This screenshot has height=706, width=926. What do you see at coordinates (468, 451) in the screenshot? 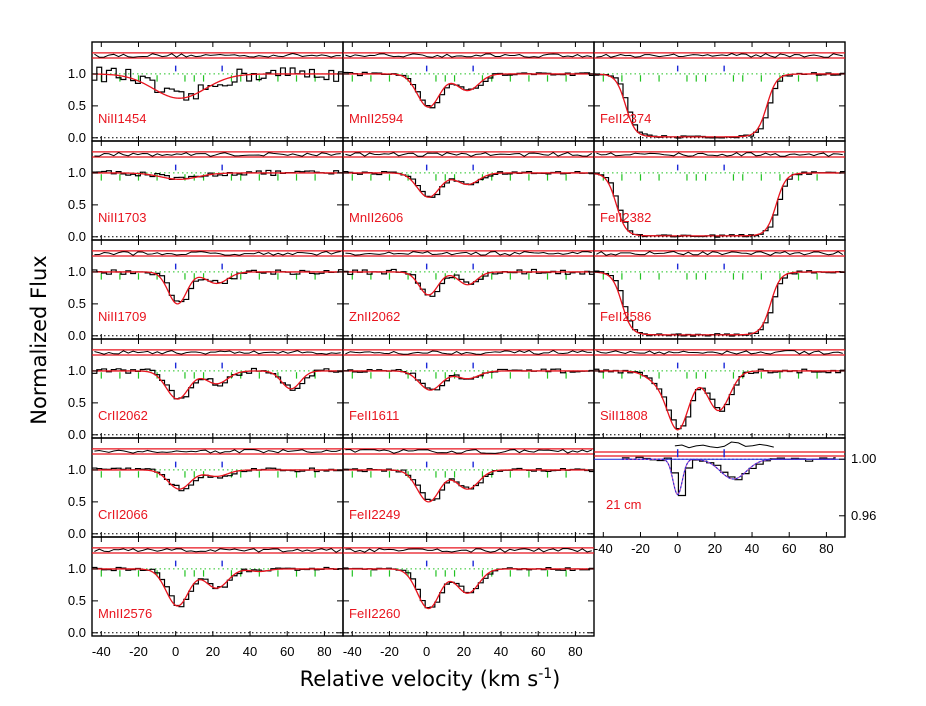
I see `residuals-feii2249` at bounding box center [468, 451].